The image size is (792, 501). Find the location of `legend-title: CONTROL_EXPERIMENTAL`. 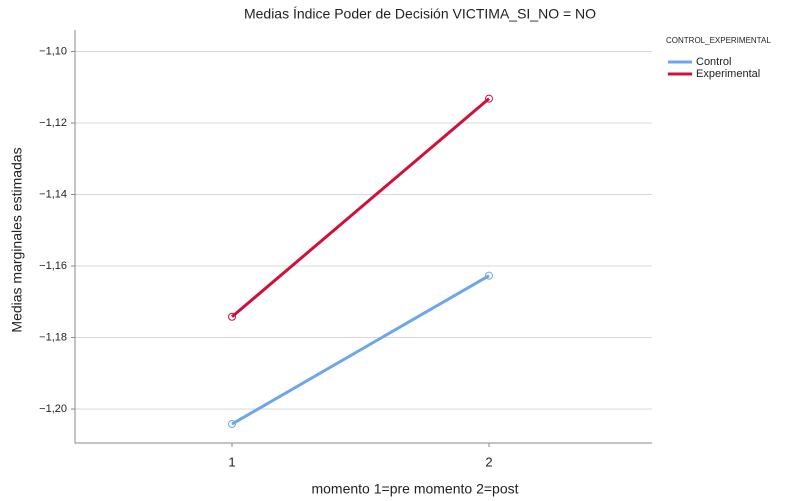

legend-title: CONTROL_EXPERIMENTAL is located at coordinates (718, 40).